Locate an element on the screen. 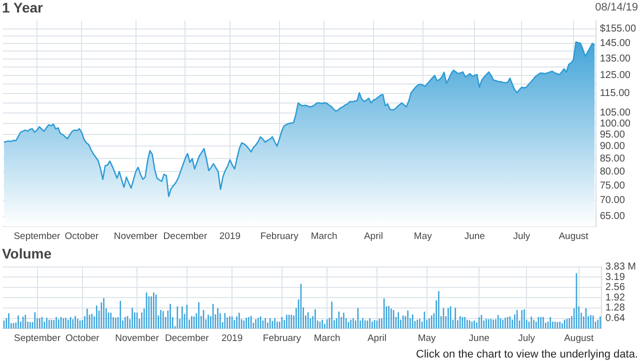 This screenshot has height=361, width=640. chart-title: 1 Year is located at coordinates (23, 8).